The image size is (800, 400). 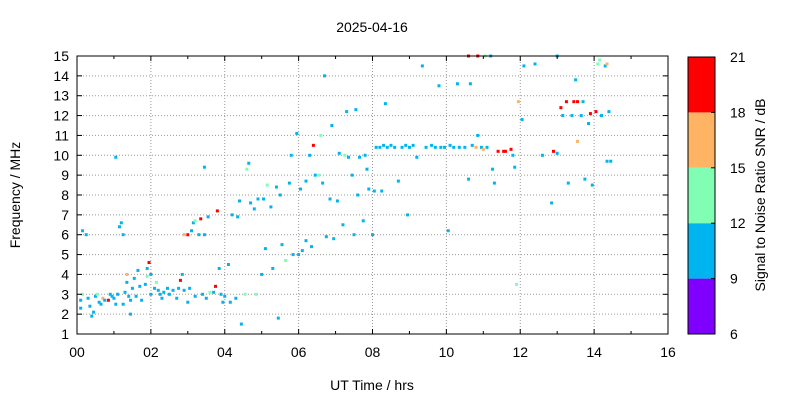 What do you see at coordinates (65, 255) in the screenshot?
I see `y-tick-label: 5` at bounding box center [65, 255].